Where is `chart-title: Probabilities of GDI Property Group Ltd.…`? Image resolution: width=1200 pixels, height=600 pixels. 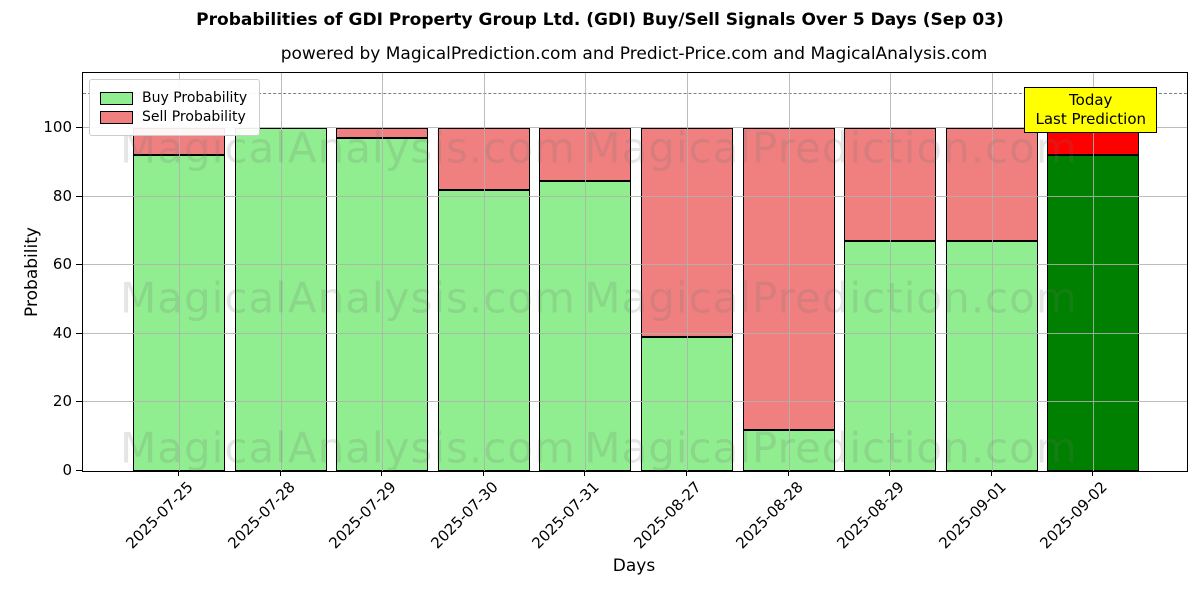
chart-title: Probabilities of GDI Property Group Ltd.… is located at coordinates (600, 20).